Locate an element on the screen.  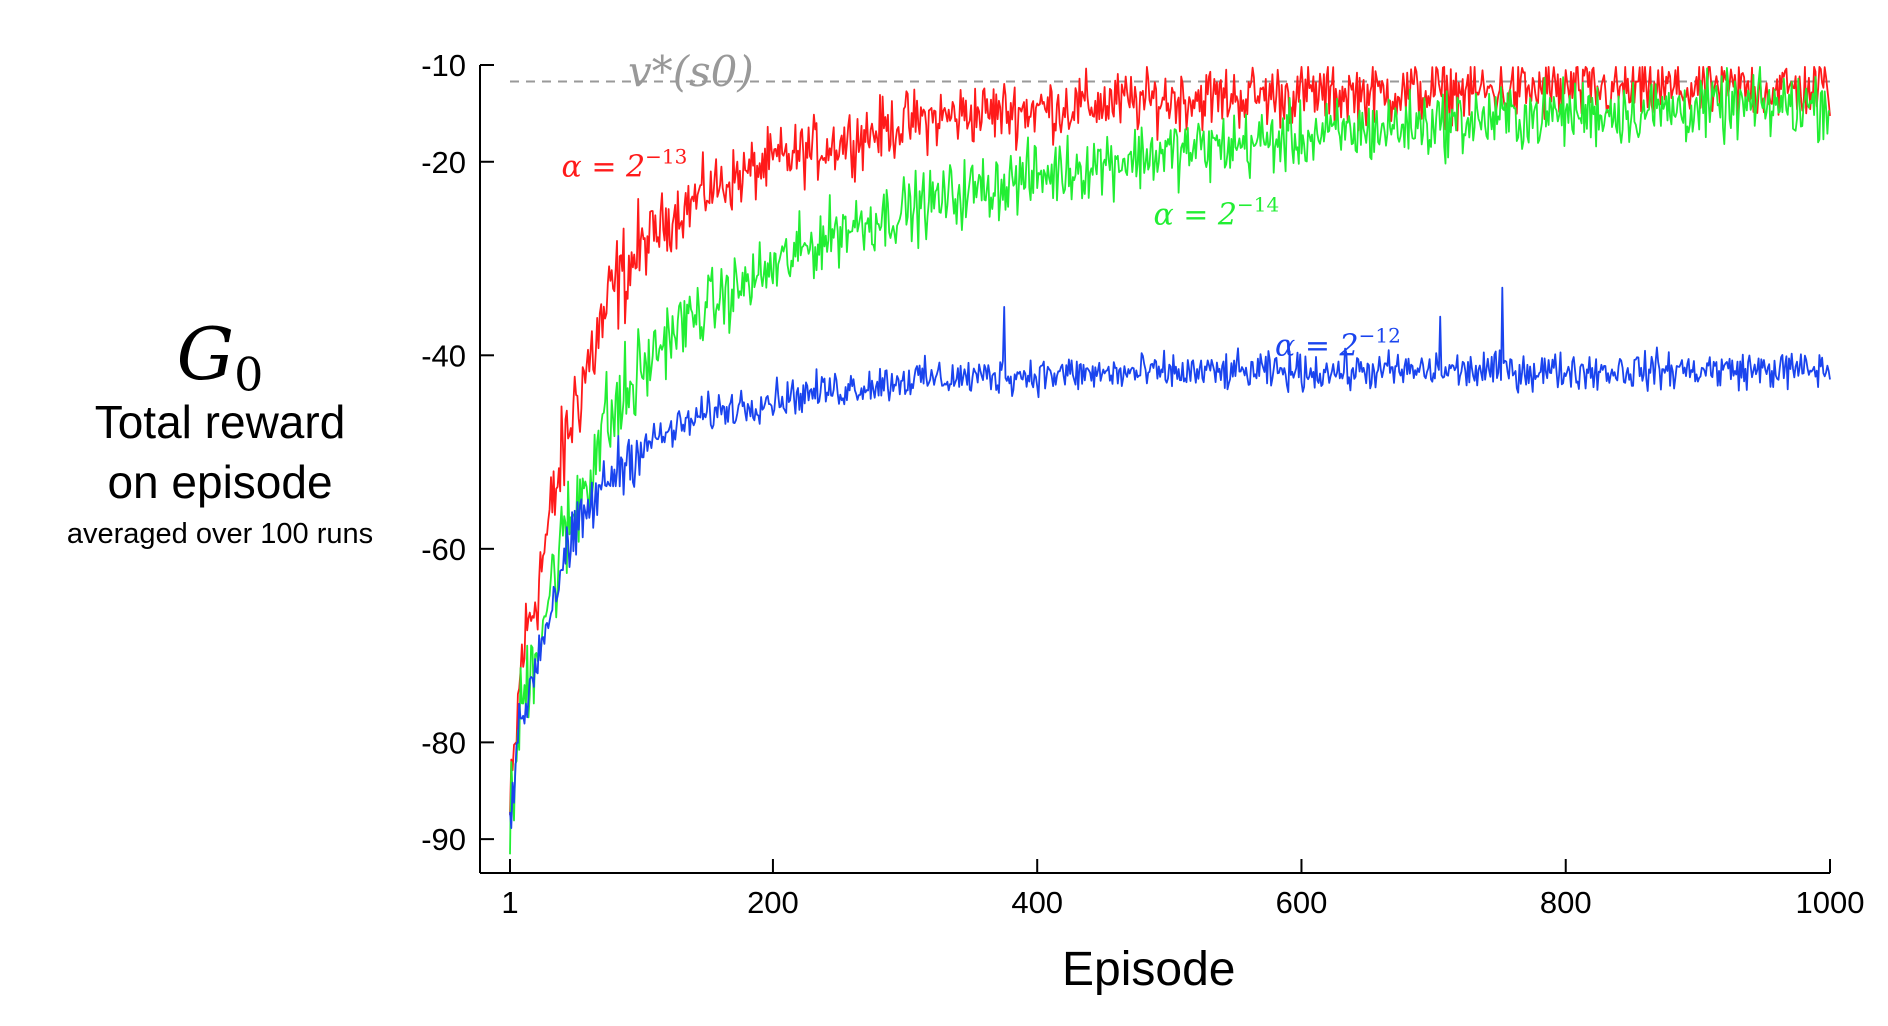
y-axis-label-line3: averaged over 100 runs is located at coordinates (220, 534).